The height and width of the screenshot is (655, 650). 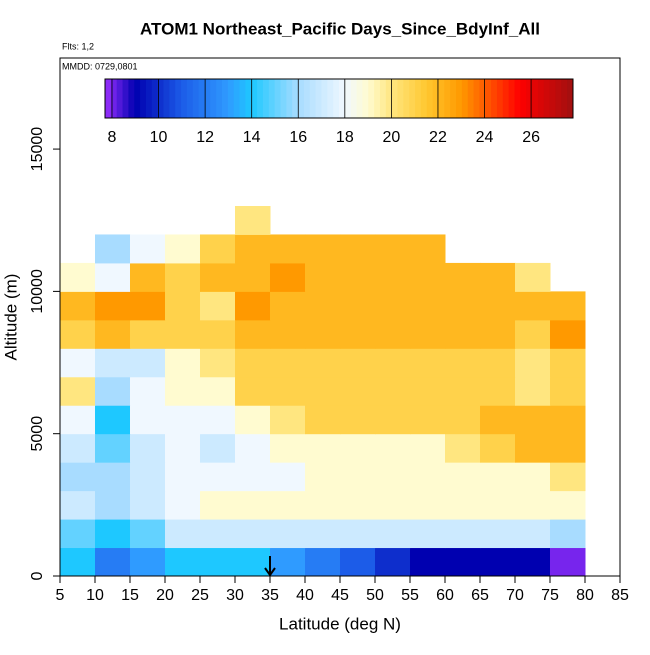 I want to click on x-axis-label: Latitude (deg N), so click(x=340, y=623).